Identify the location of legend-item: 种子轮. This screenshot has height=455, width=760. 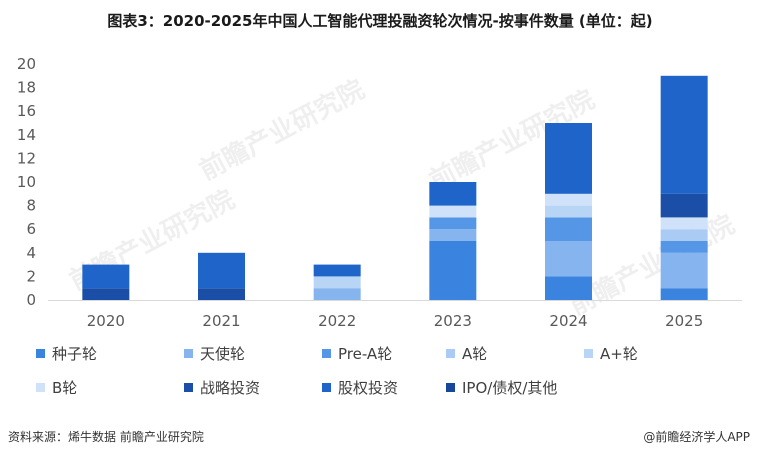
(66, 353).